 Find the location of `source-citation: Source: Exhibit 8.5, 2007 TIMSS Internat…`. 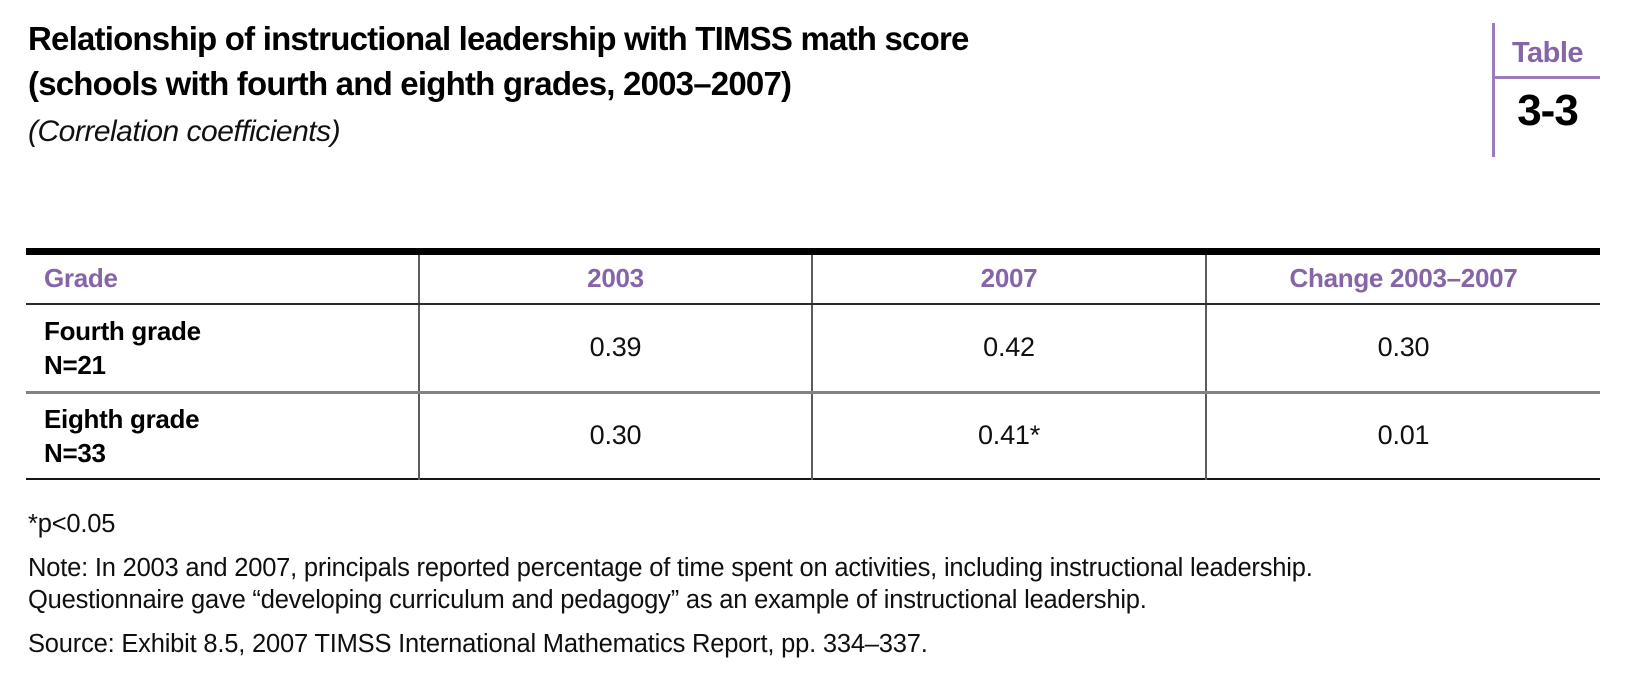

source-citation: Source: Exhibit 8.5, 2007 TIMSS Internat… is located at coordinates (478, 644).